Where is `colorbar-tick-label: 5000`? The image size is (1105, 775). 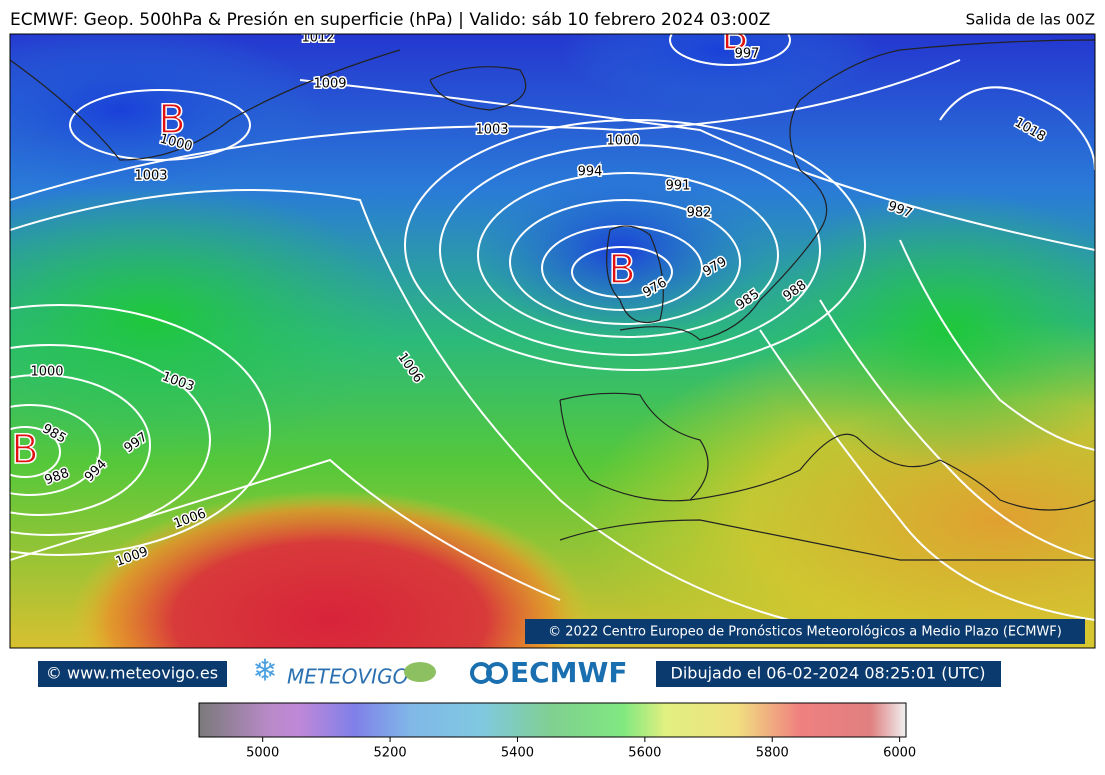
colorbar-tick-label: 5000 is located at coordinates (262, 753).